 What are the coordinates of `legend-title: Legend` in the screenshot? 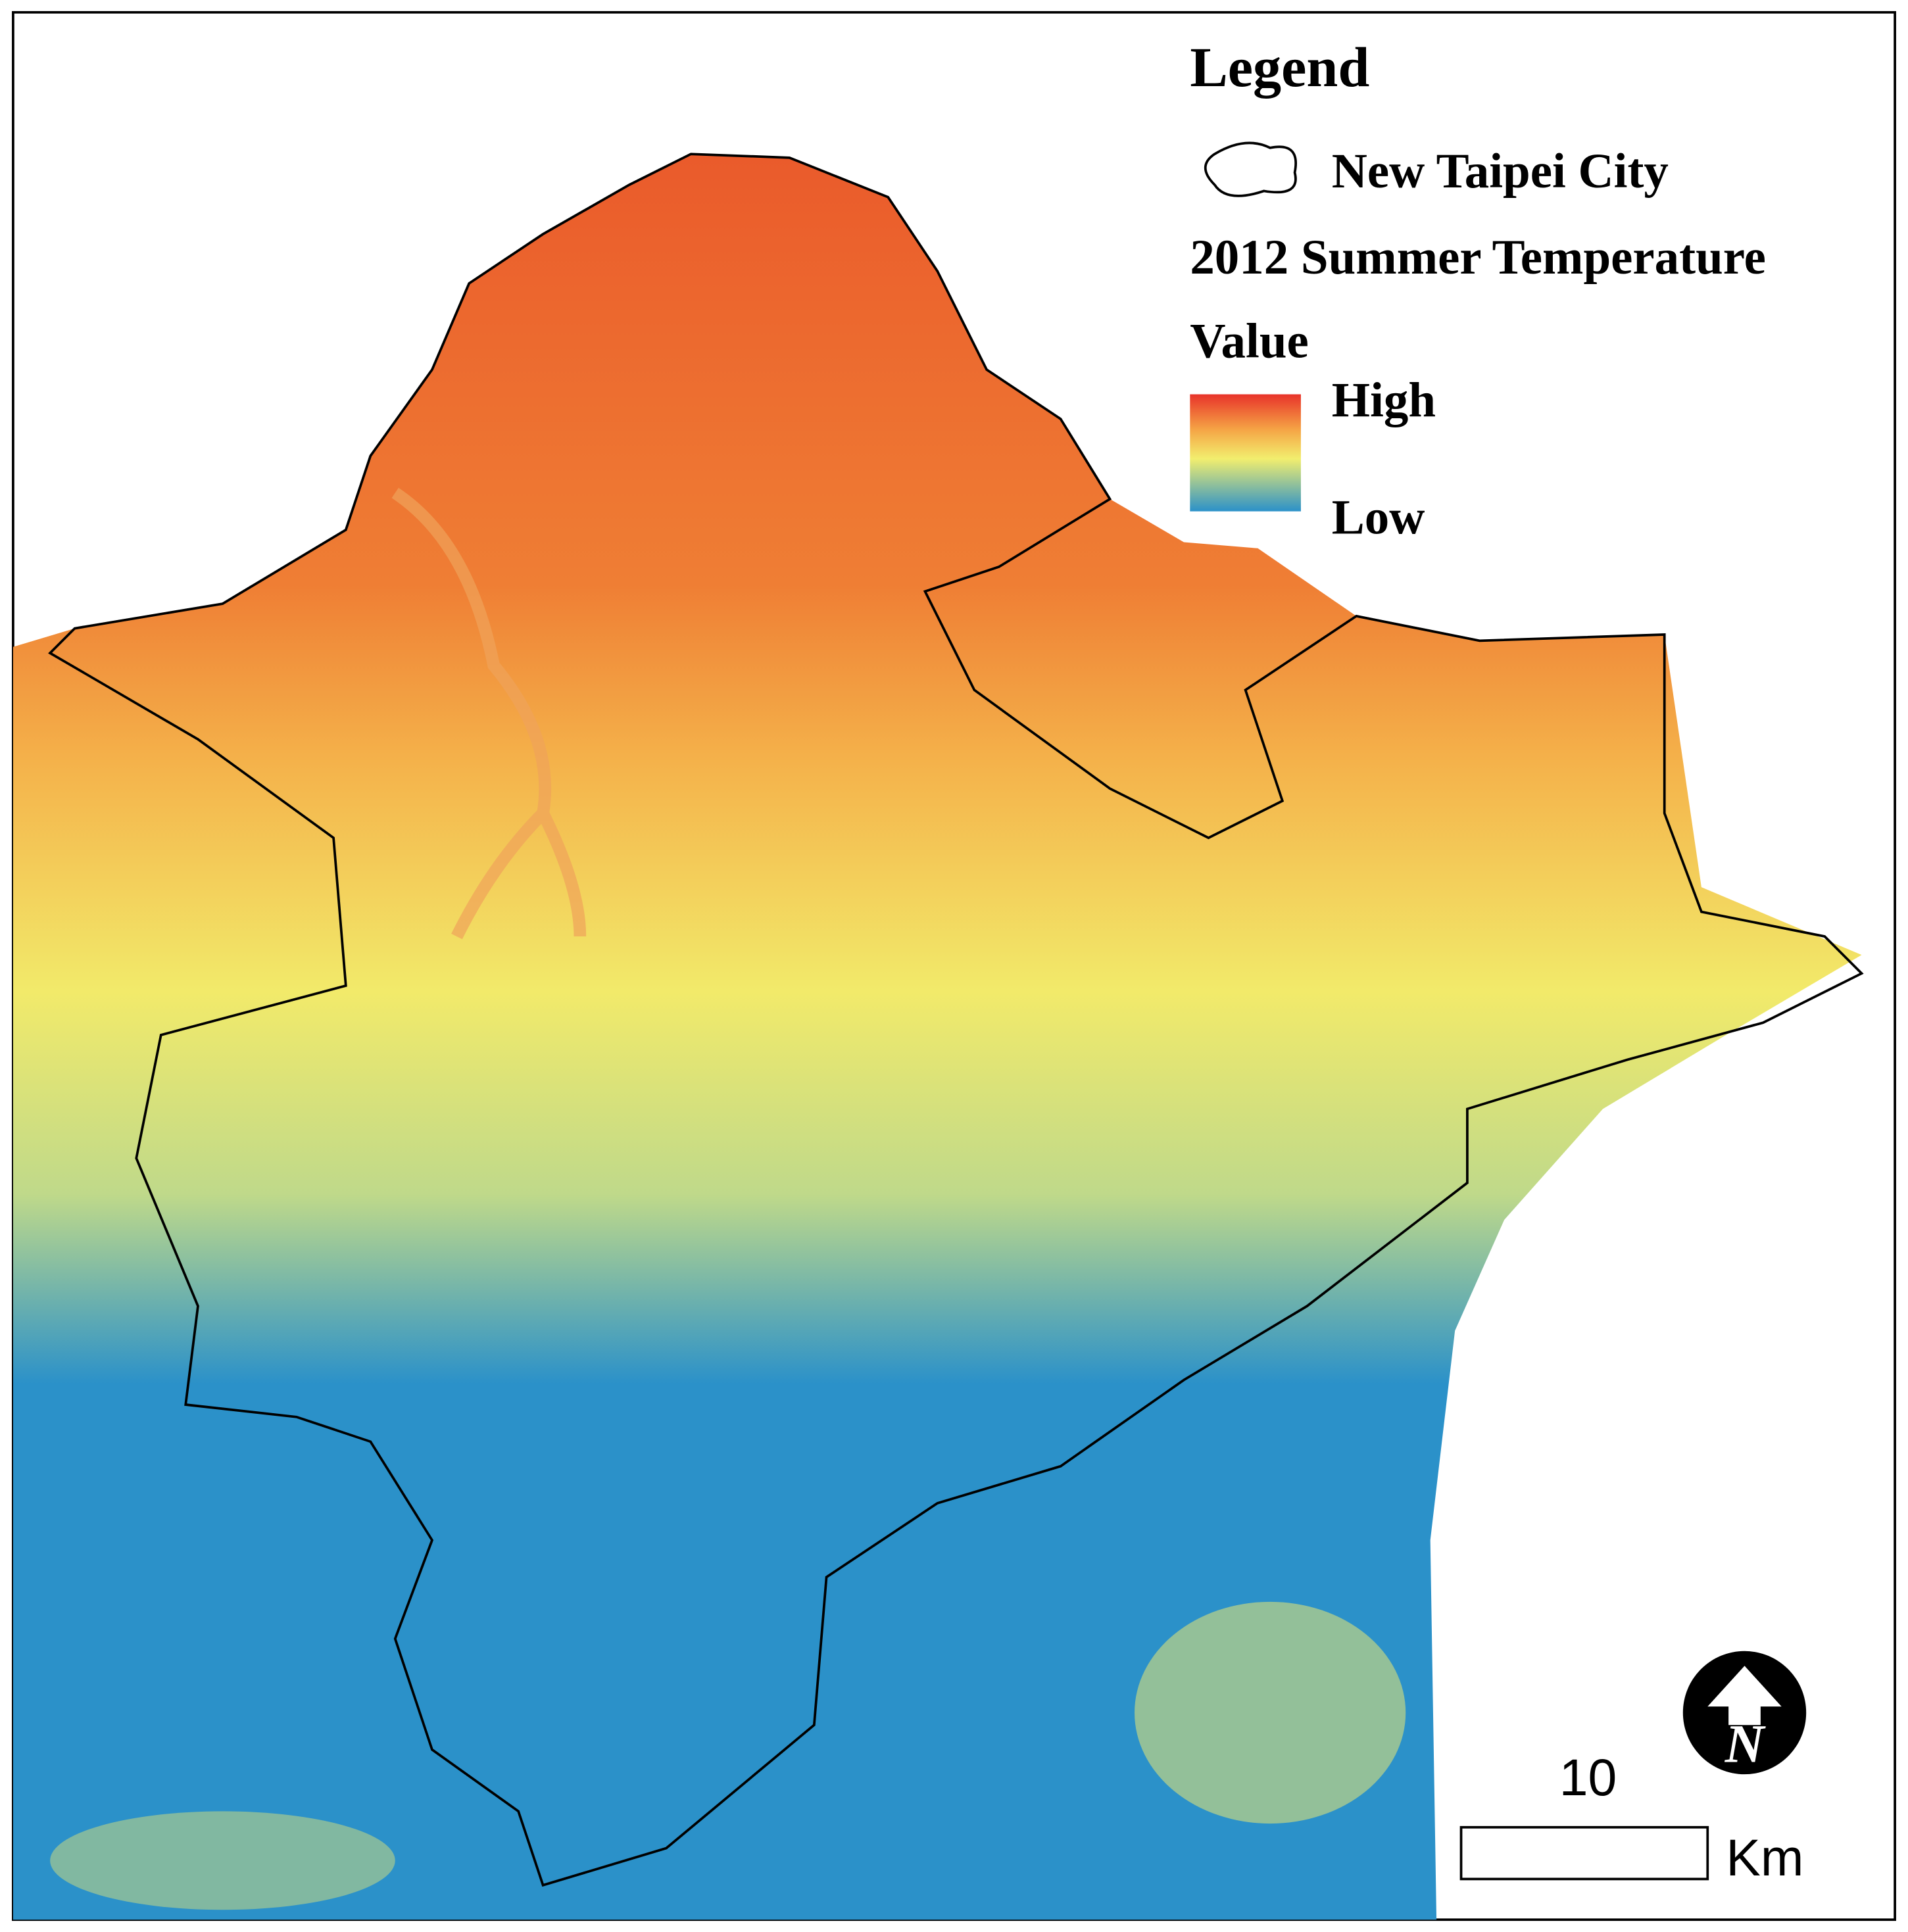 It's located at (1279, 67).